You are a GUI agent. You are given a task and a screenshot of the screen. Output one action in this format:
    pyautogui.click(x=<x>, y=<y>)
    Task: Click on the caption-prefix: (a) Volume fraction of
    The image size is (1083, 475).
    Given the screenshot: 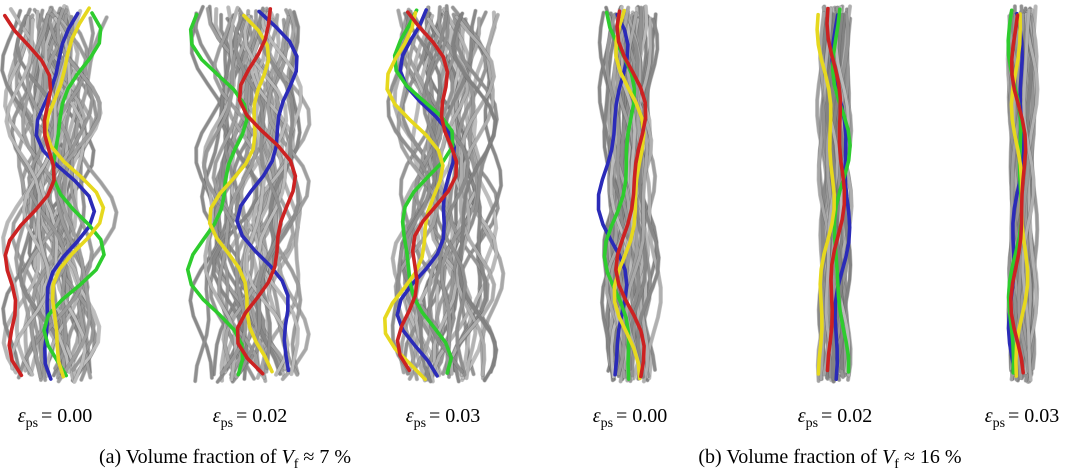 What is the action you would take?
    pyautogui.click(x=188, y=457)
    